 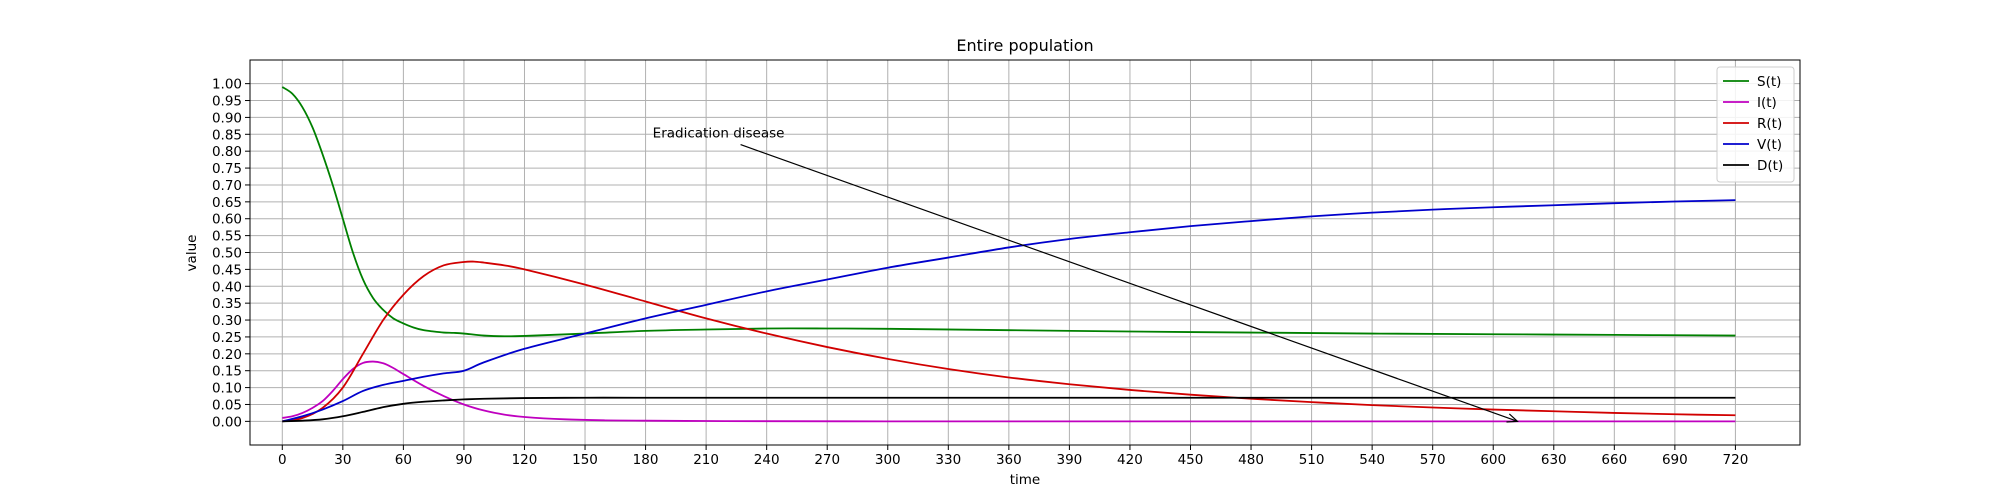 I want to click on legend-label-st: S(t), so click(x=1769, y=82).